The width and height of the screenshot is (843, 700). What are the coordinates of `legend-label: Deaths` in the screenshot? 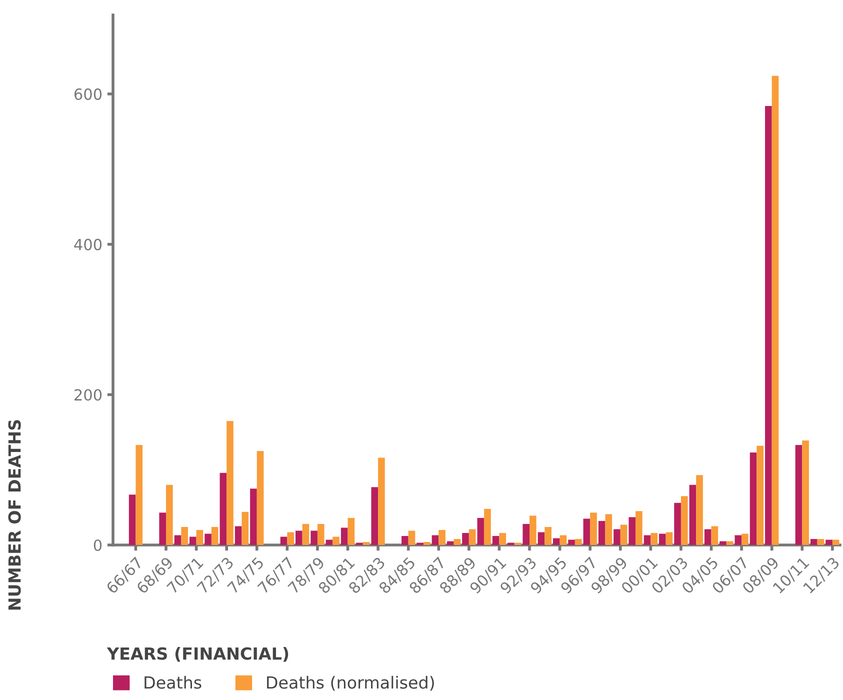 It's located at (173, 682).